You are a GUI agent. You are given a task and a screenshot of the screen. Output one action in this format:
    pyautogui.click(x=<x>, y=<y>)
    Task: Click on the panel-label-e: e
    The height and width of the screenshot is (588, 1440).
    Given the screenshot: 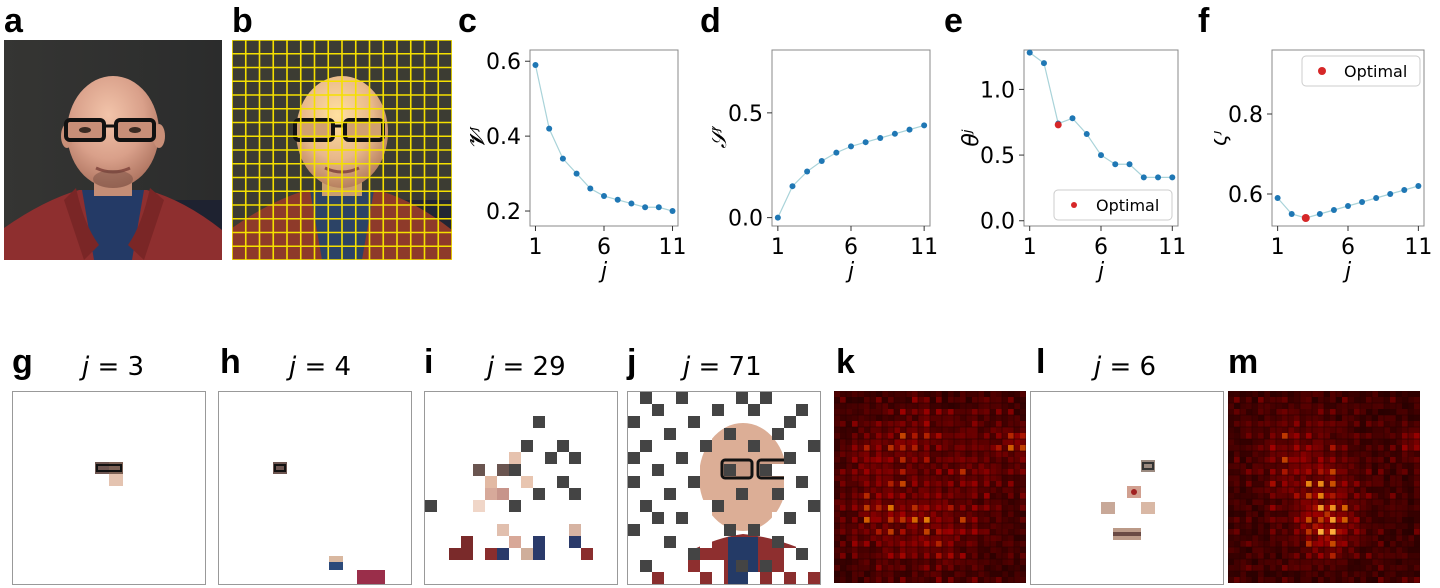 What is the action you would take?
    pyautogui.click(x=953, y=21)
    